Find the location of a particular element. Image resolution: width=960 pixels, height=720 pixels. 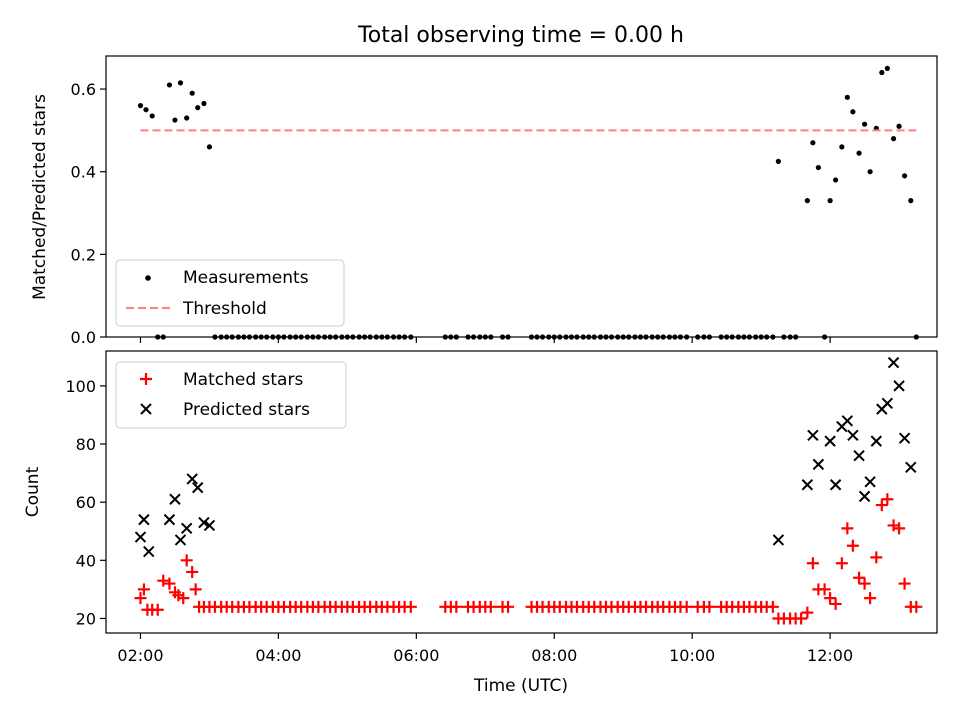

y-tick-label: 0.6 is located at coordinates (83, 89).